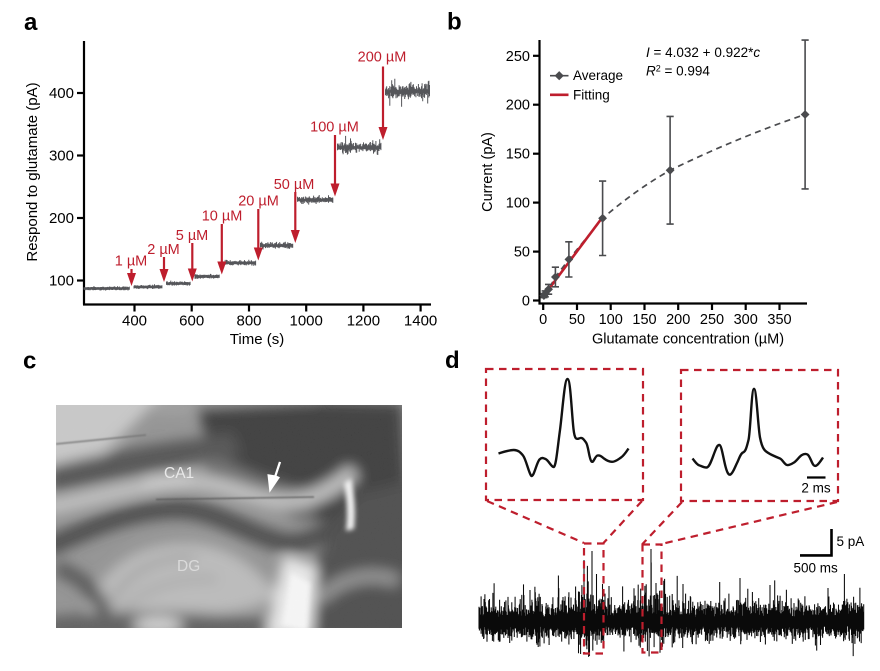 This screenshot has height=671, width=880. I want to click on svg-text: Respond to glutamate (pA), so click(32, 171).